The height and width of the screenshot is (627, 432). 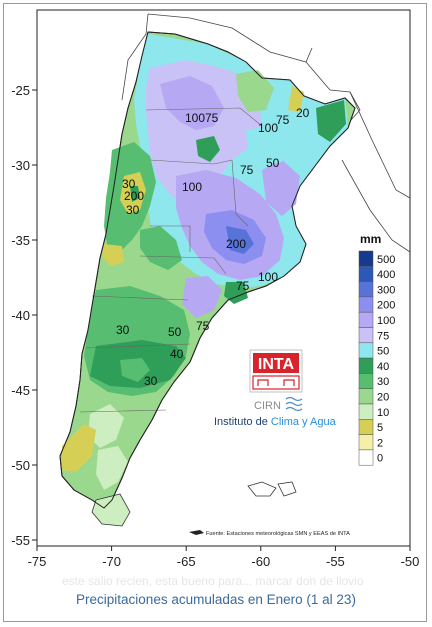 I want to click on x-tick-label: -60, so click(x=260, y=561).